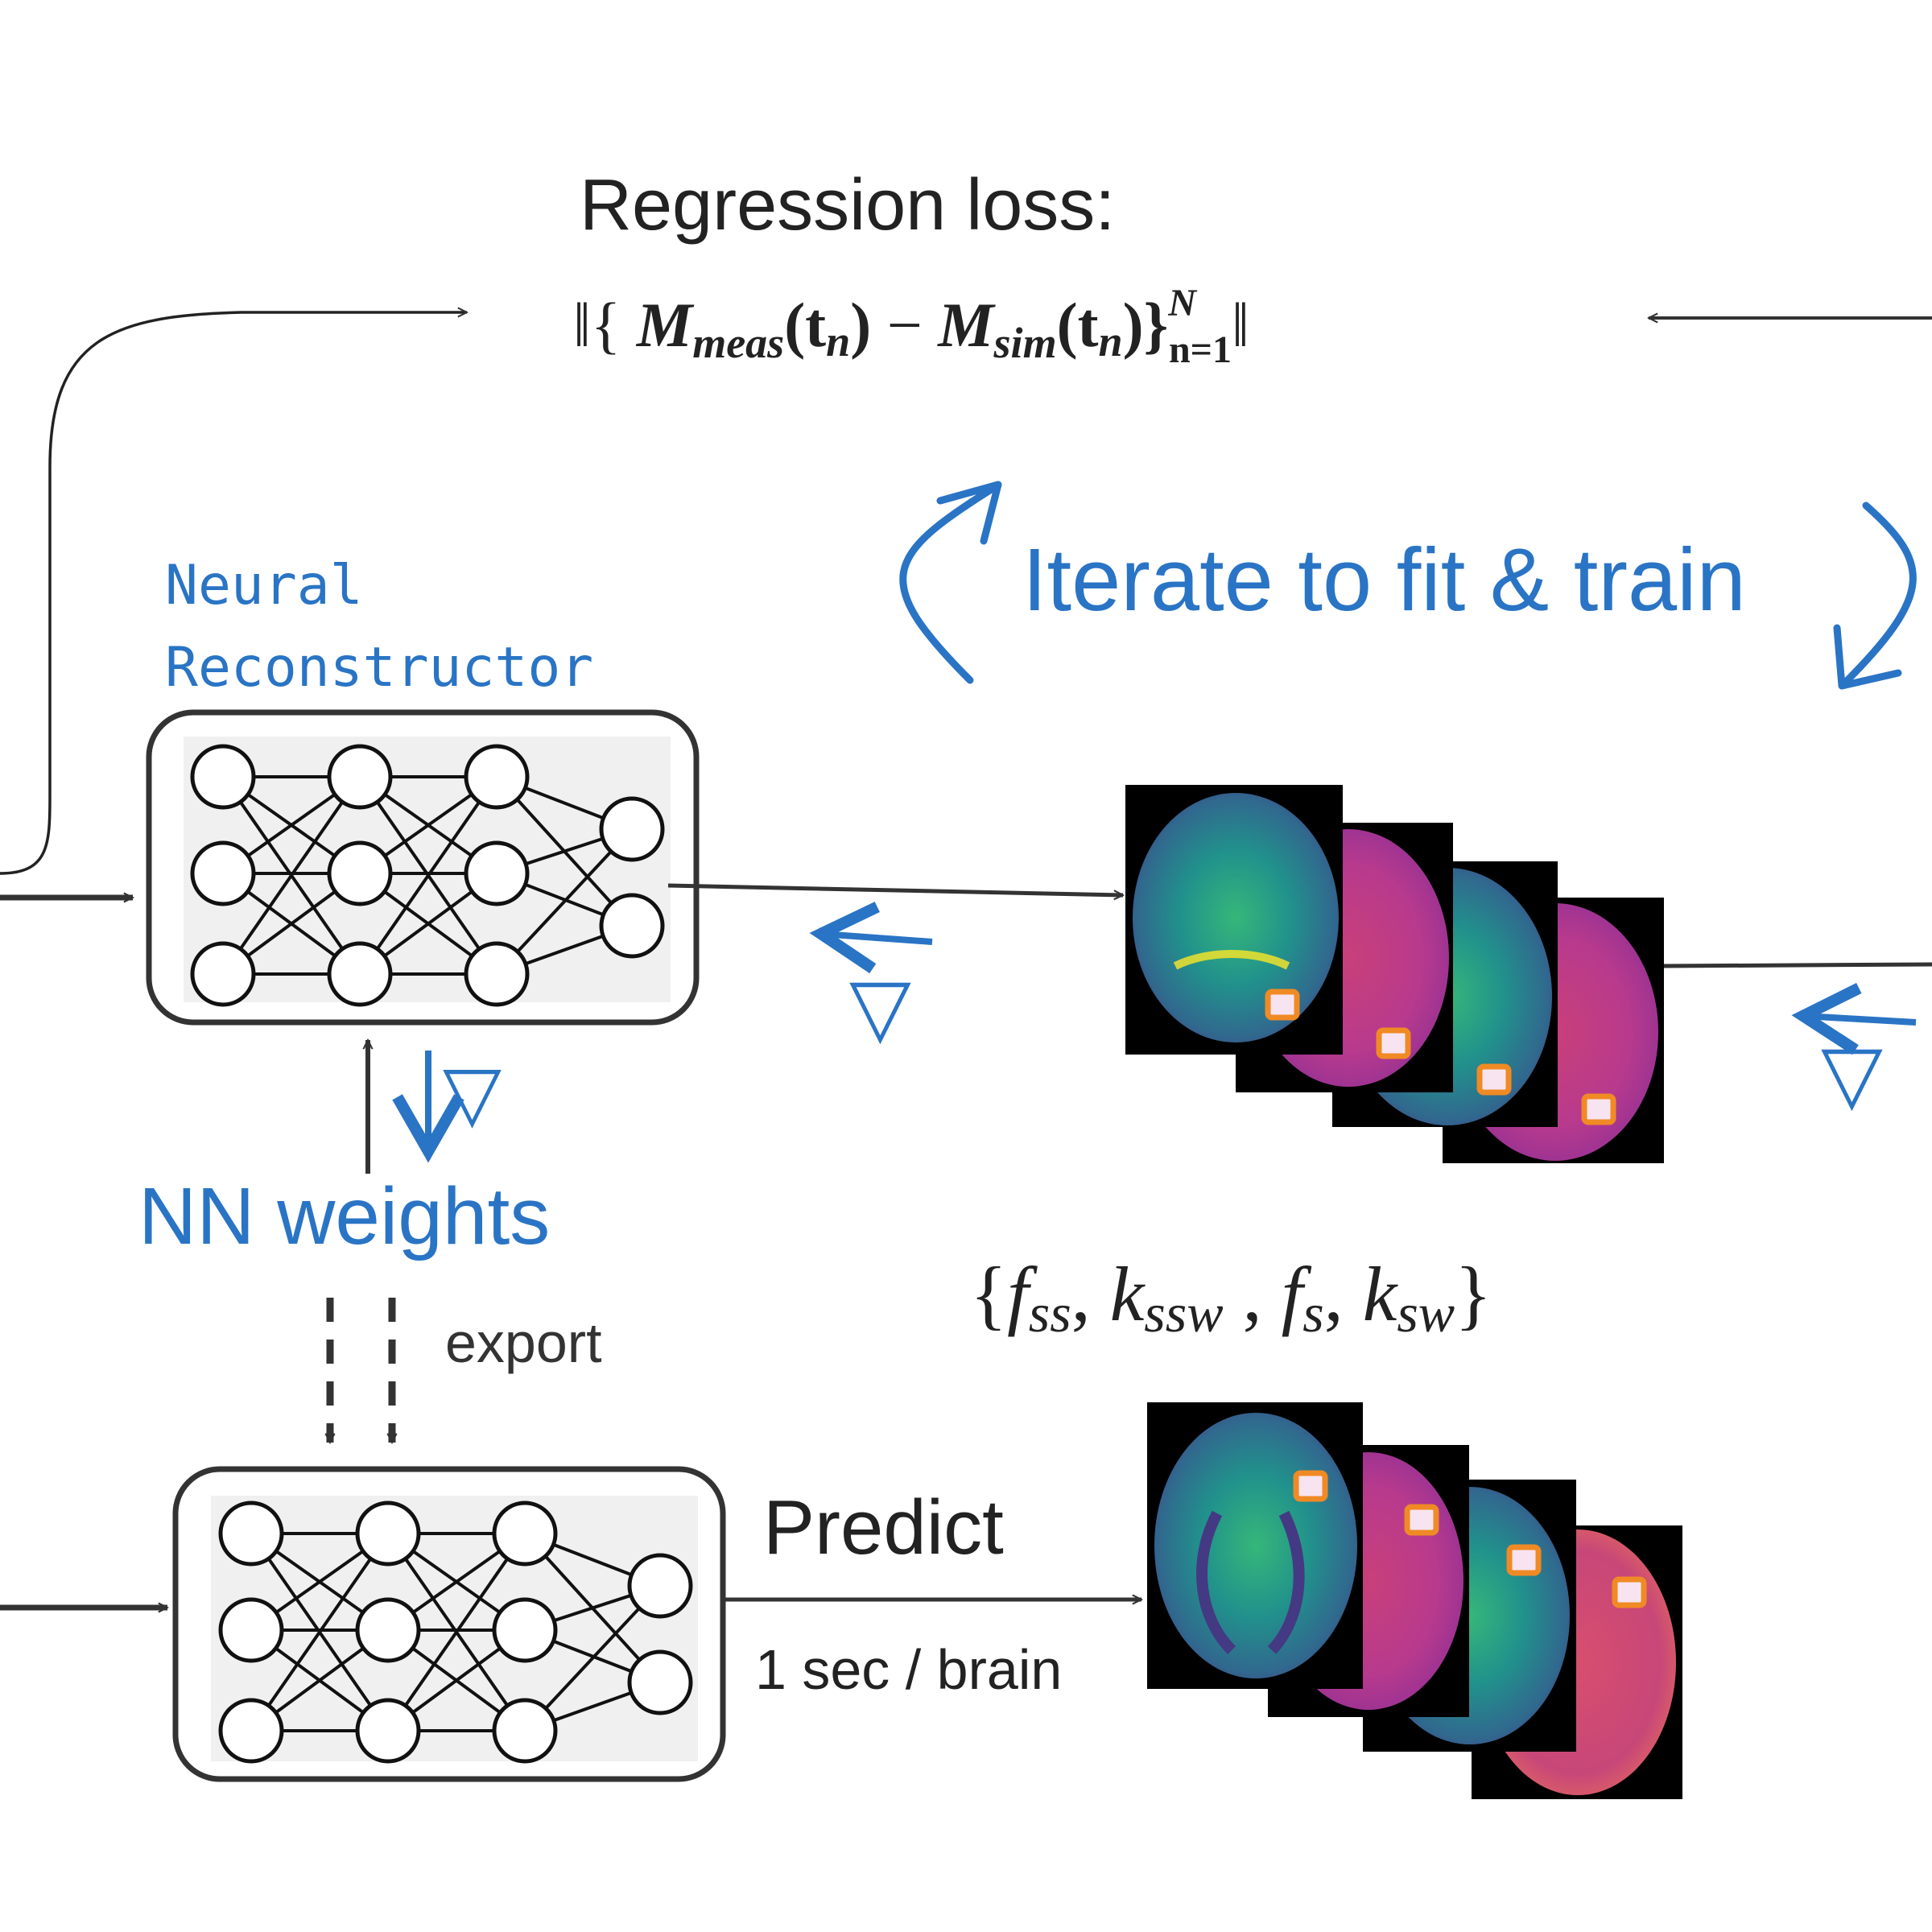 The width and height of the screenshot is (1932, 1932). Describe the element at coordinates (1050, 1313) in the screenshot. I see `param-f-ss-sub: ss` at that location.